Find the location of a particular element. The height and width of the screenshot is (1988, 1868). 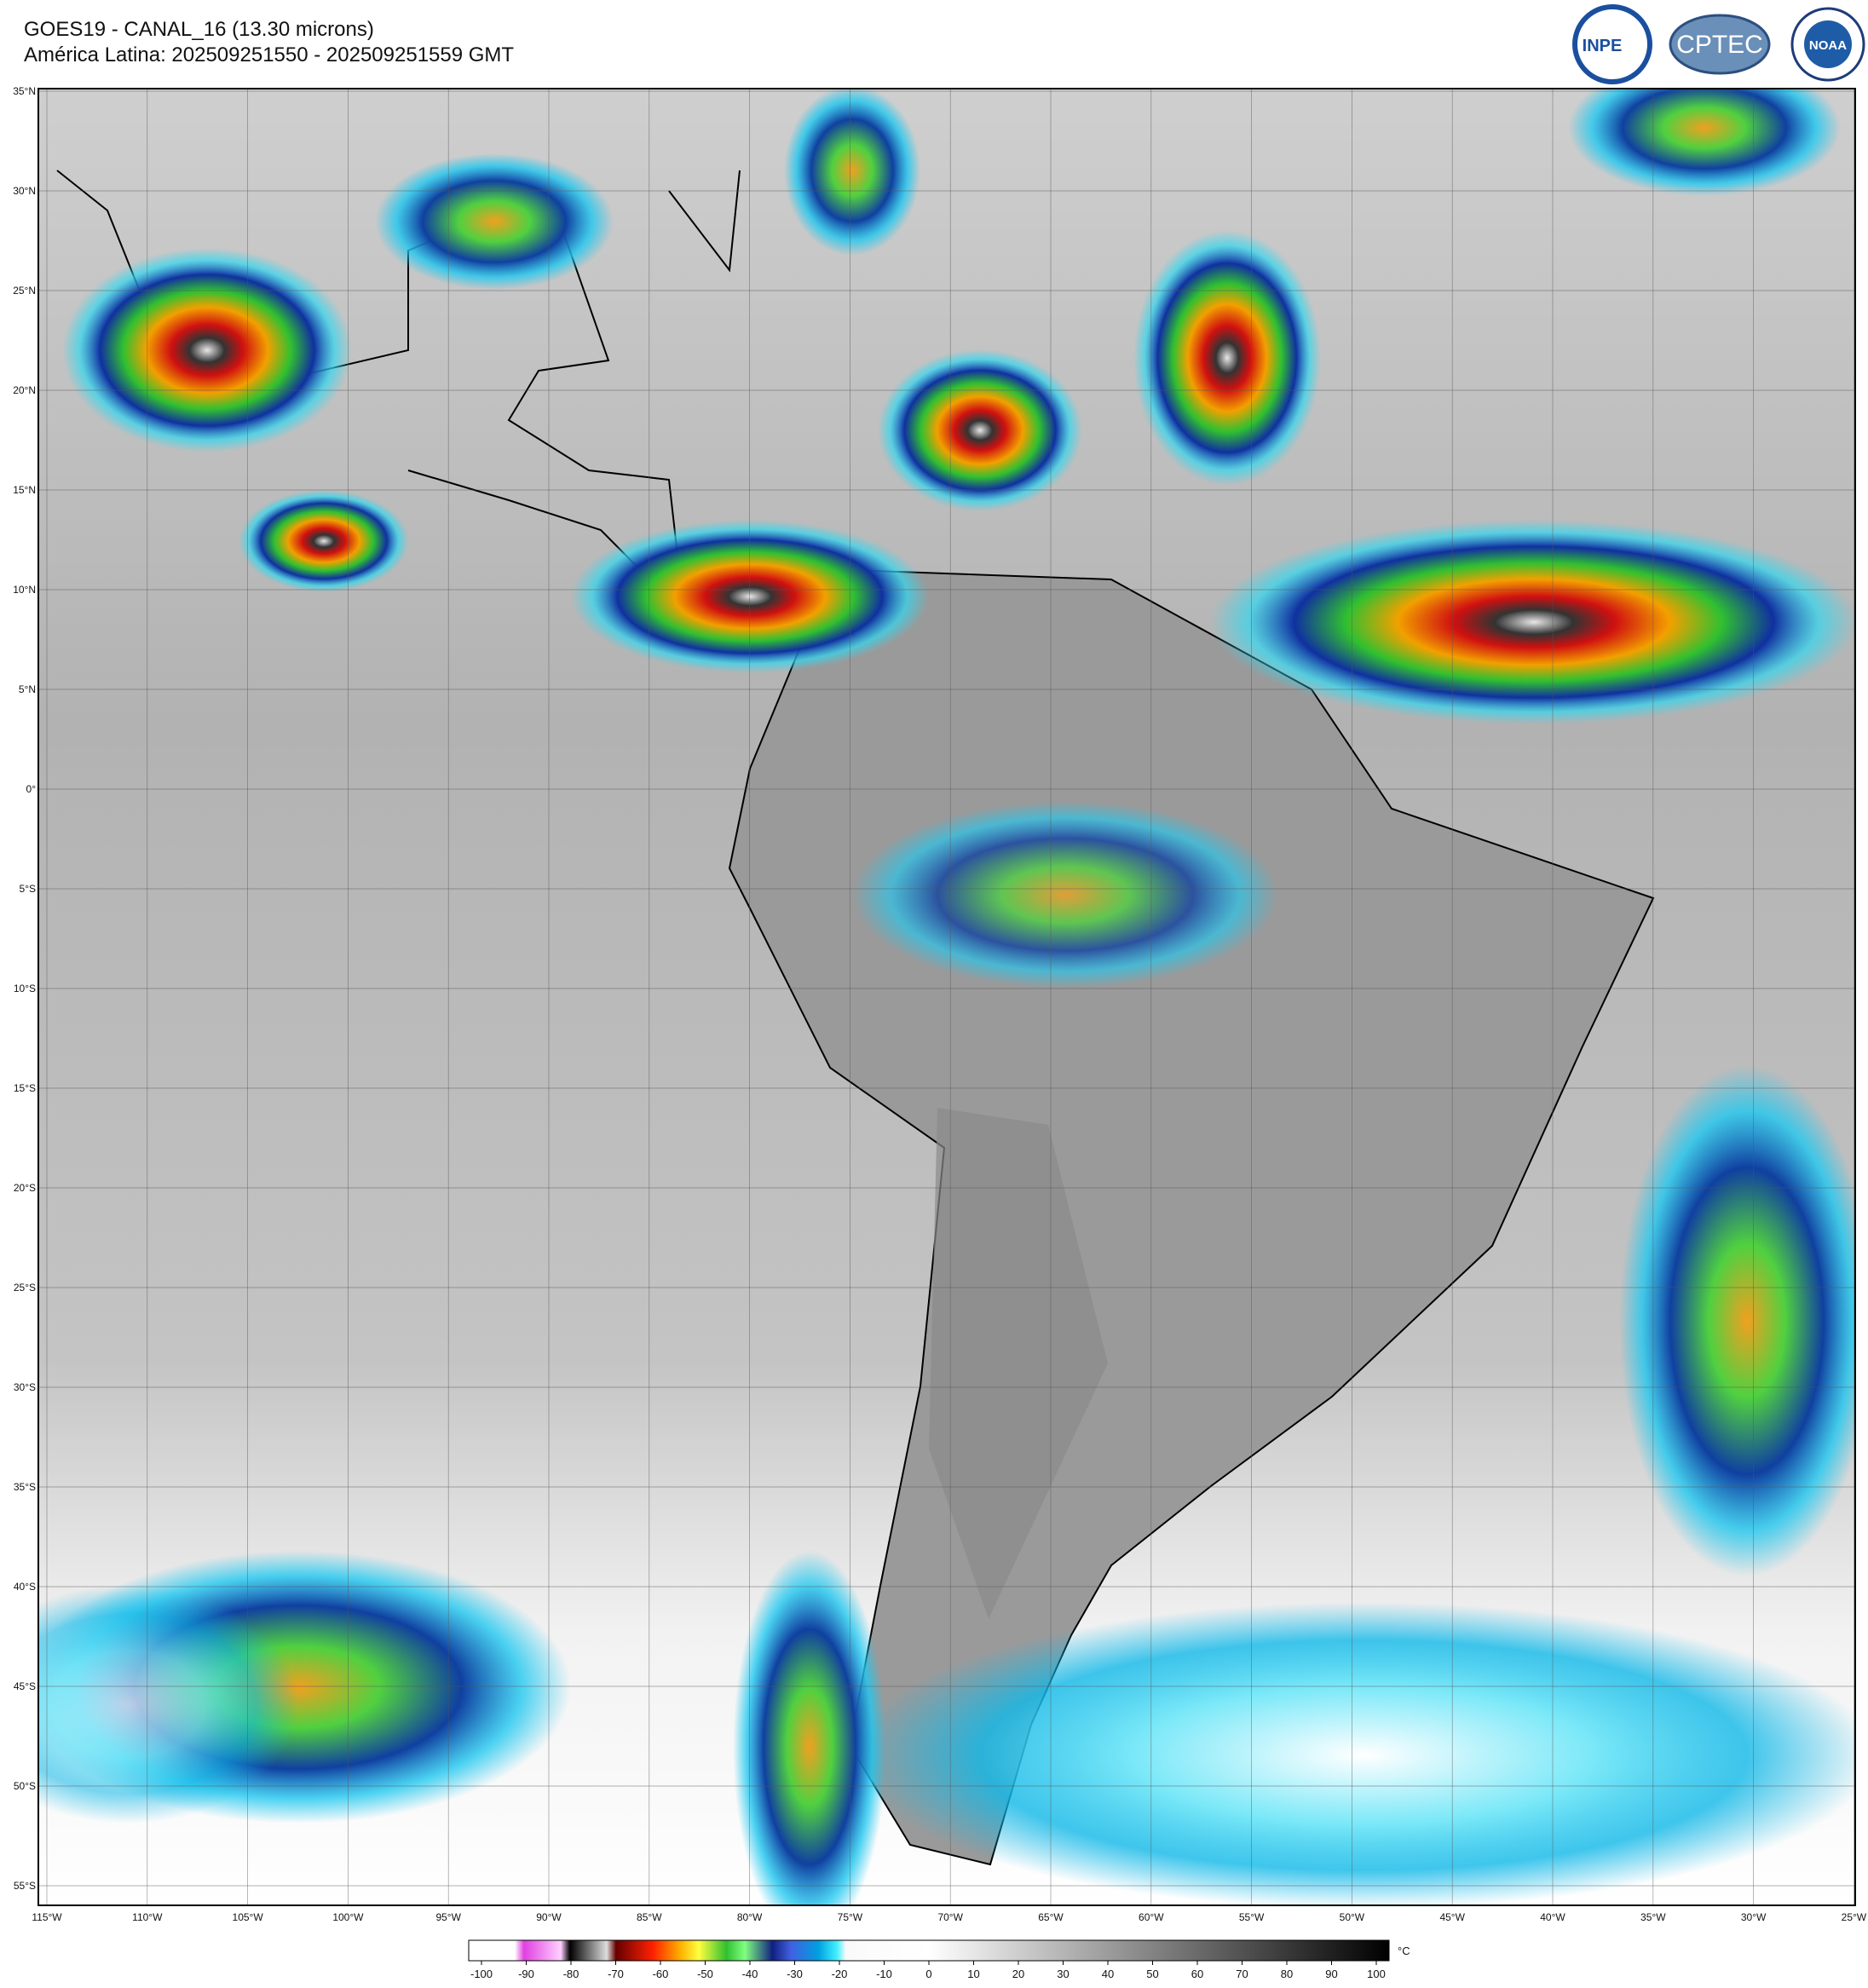

colorbar-label: 100 is located at coordinates (1376, 1974).